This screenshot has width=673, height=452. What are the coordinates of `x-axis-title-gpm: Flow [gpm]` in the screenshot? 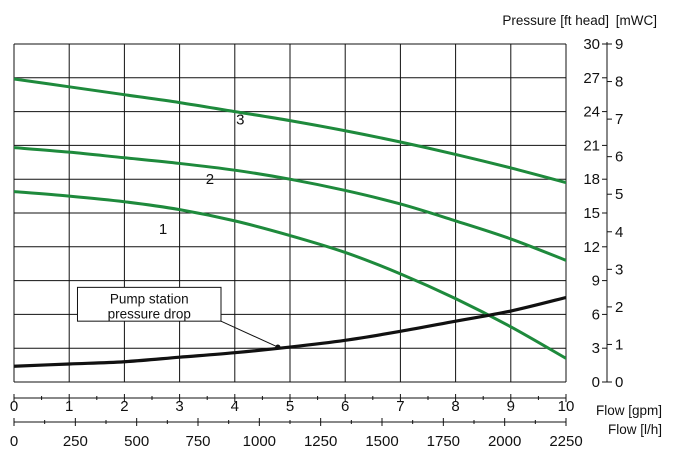 It's located at (629, 410).